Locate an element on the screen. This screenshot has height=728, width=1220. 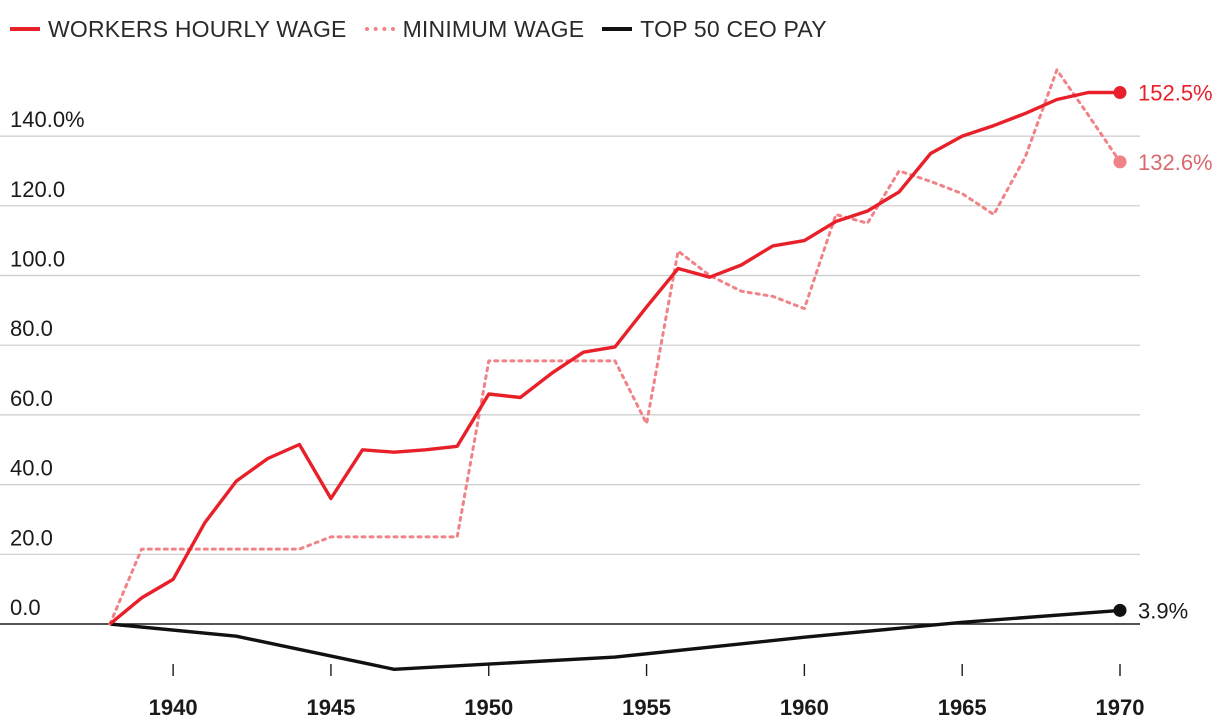
legend-item-workers-hourly-wage: WORKERS HOURLY WAGE is located at coordinates (178, 29).